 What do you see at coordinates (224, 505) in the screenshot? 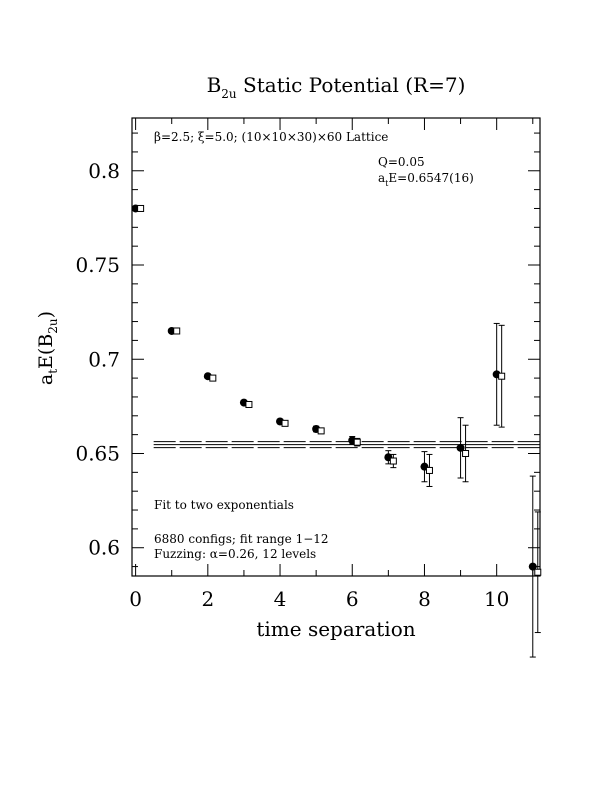
I see `fit-description: Fit to two exponentials` at bounding box center [224, 505].